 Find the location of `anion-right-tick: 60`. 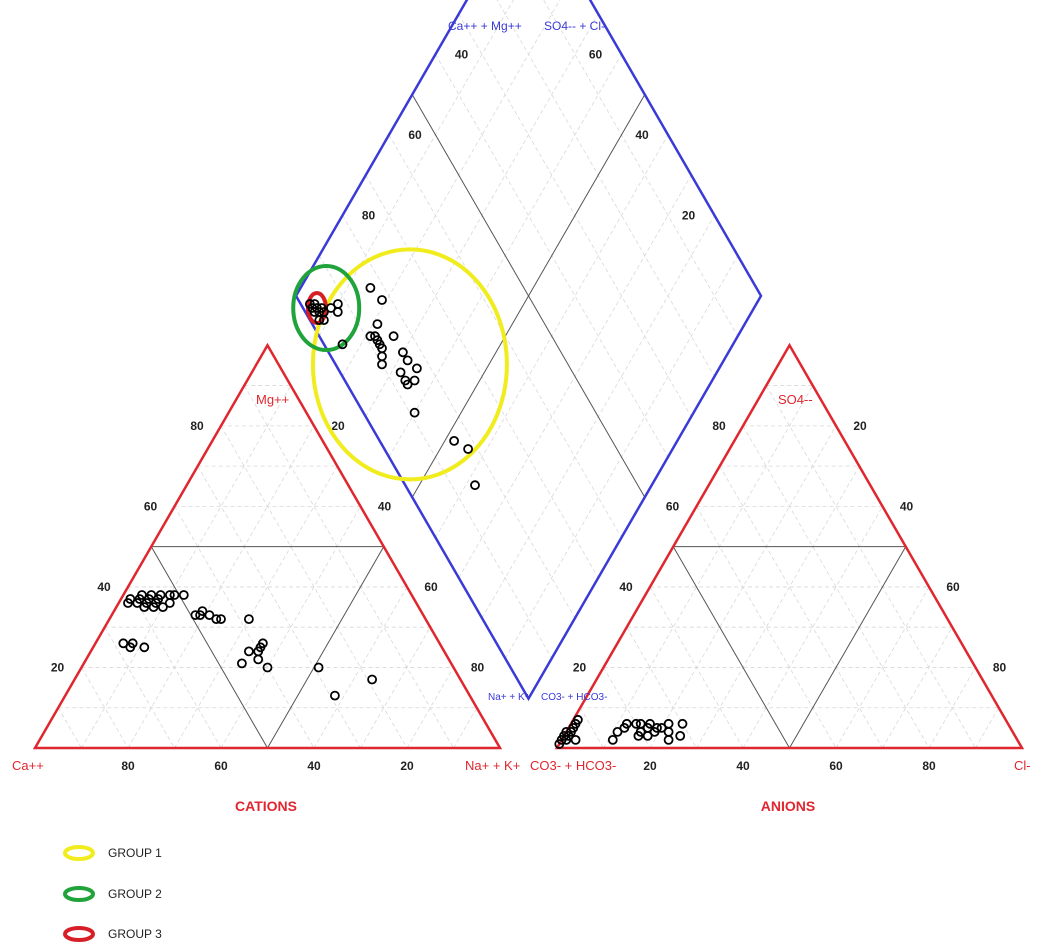

anion-right-tick: 60 is located at coordinates (953, 587).